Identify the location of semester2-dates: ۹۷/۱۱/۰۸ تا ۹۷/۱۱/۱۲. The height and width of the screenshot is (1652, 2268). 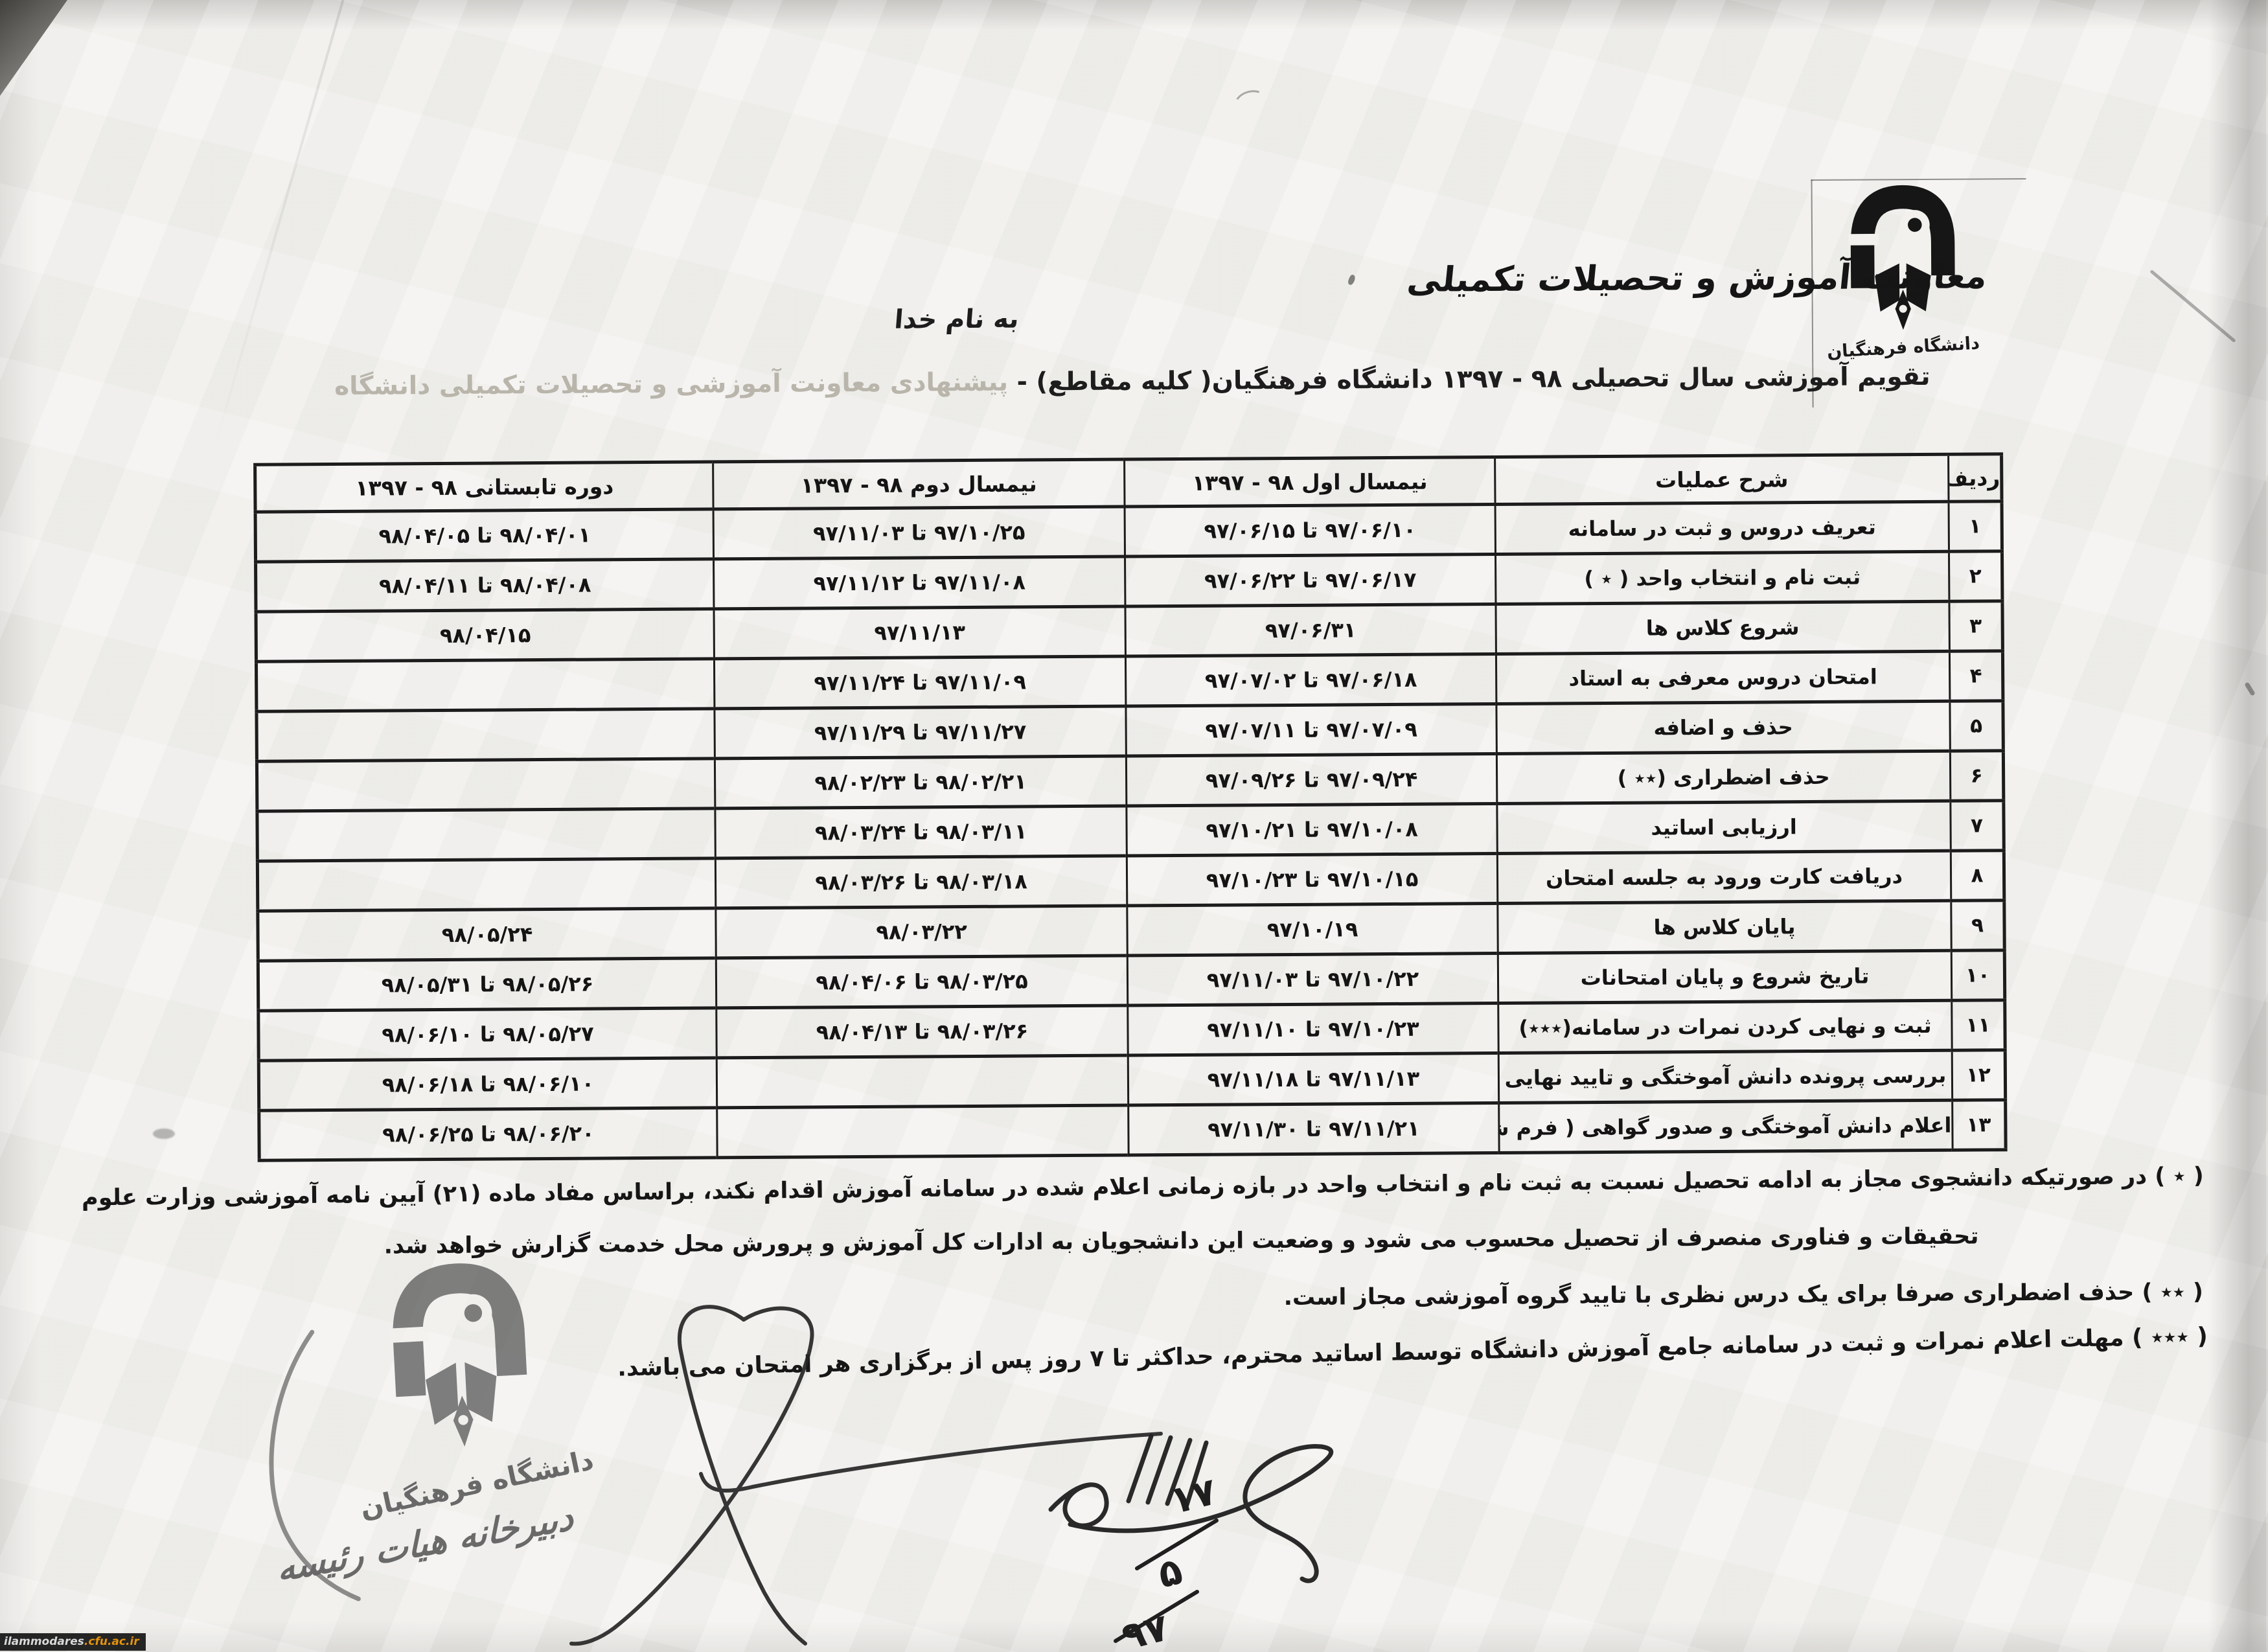
(919, 582).